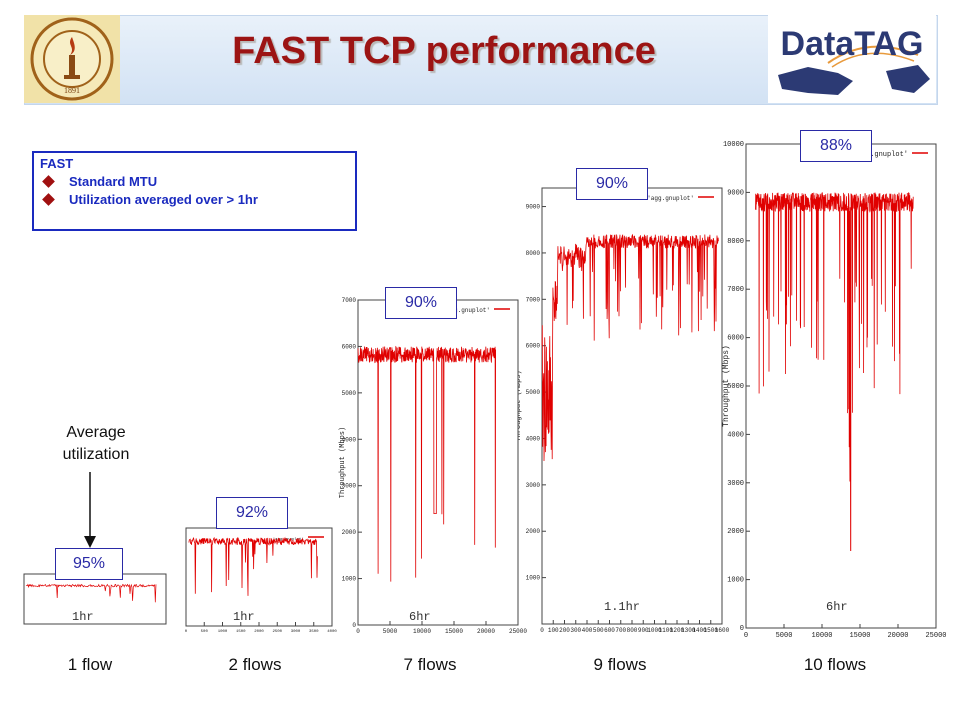  Describe the element at coordinates (314, 632) in the screenshot. I see `x-tick-label: 3500` at that location.